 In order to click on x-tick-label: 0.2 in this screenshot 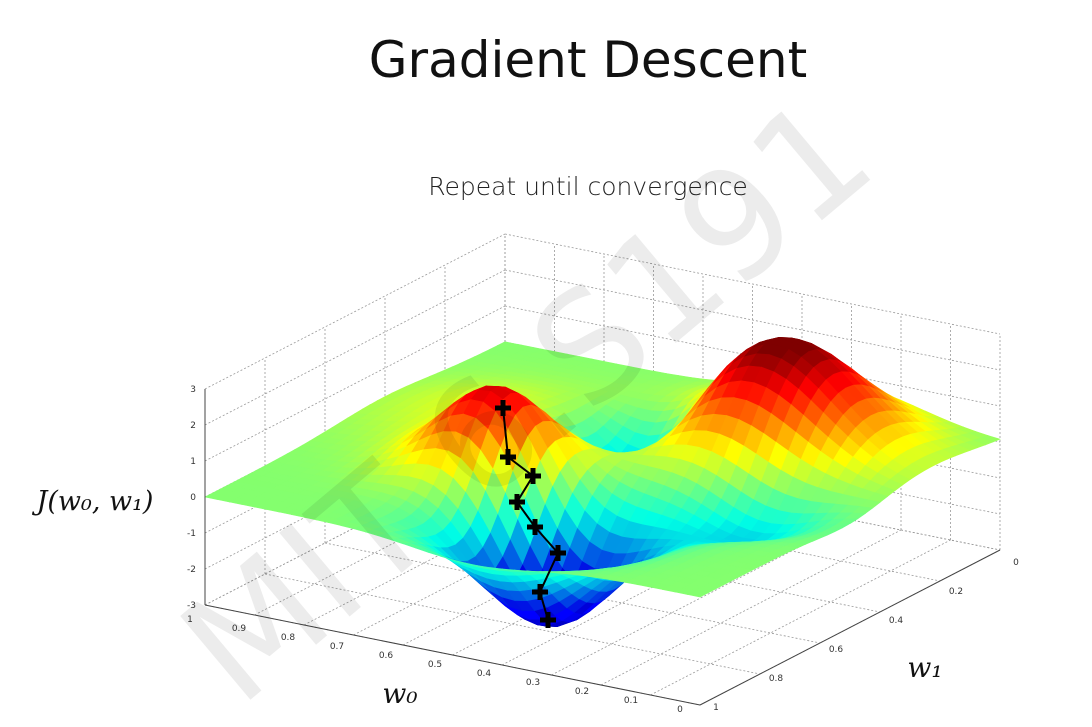, I will do `click(582, 692)`.